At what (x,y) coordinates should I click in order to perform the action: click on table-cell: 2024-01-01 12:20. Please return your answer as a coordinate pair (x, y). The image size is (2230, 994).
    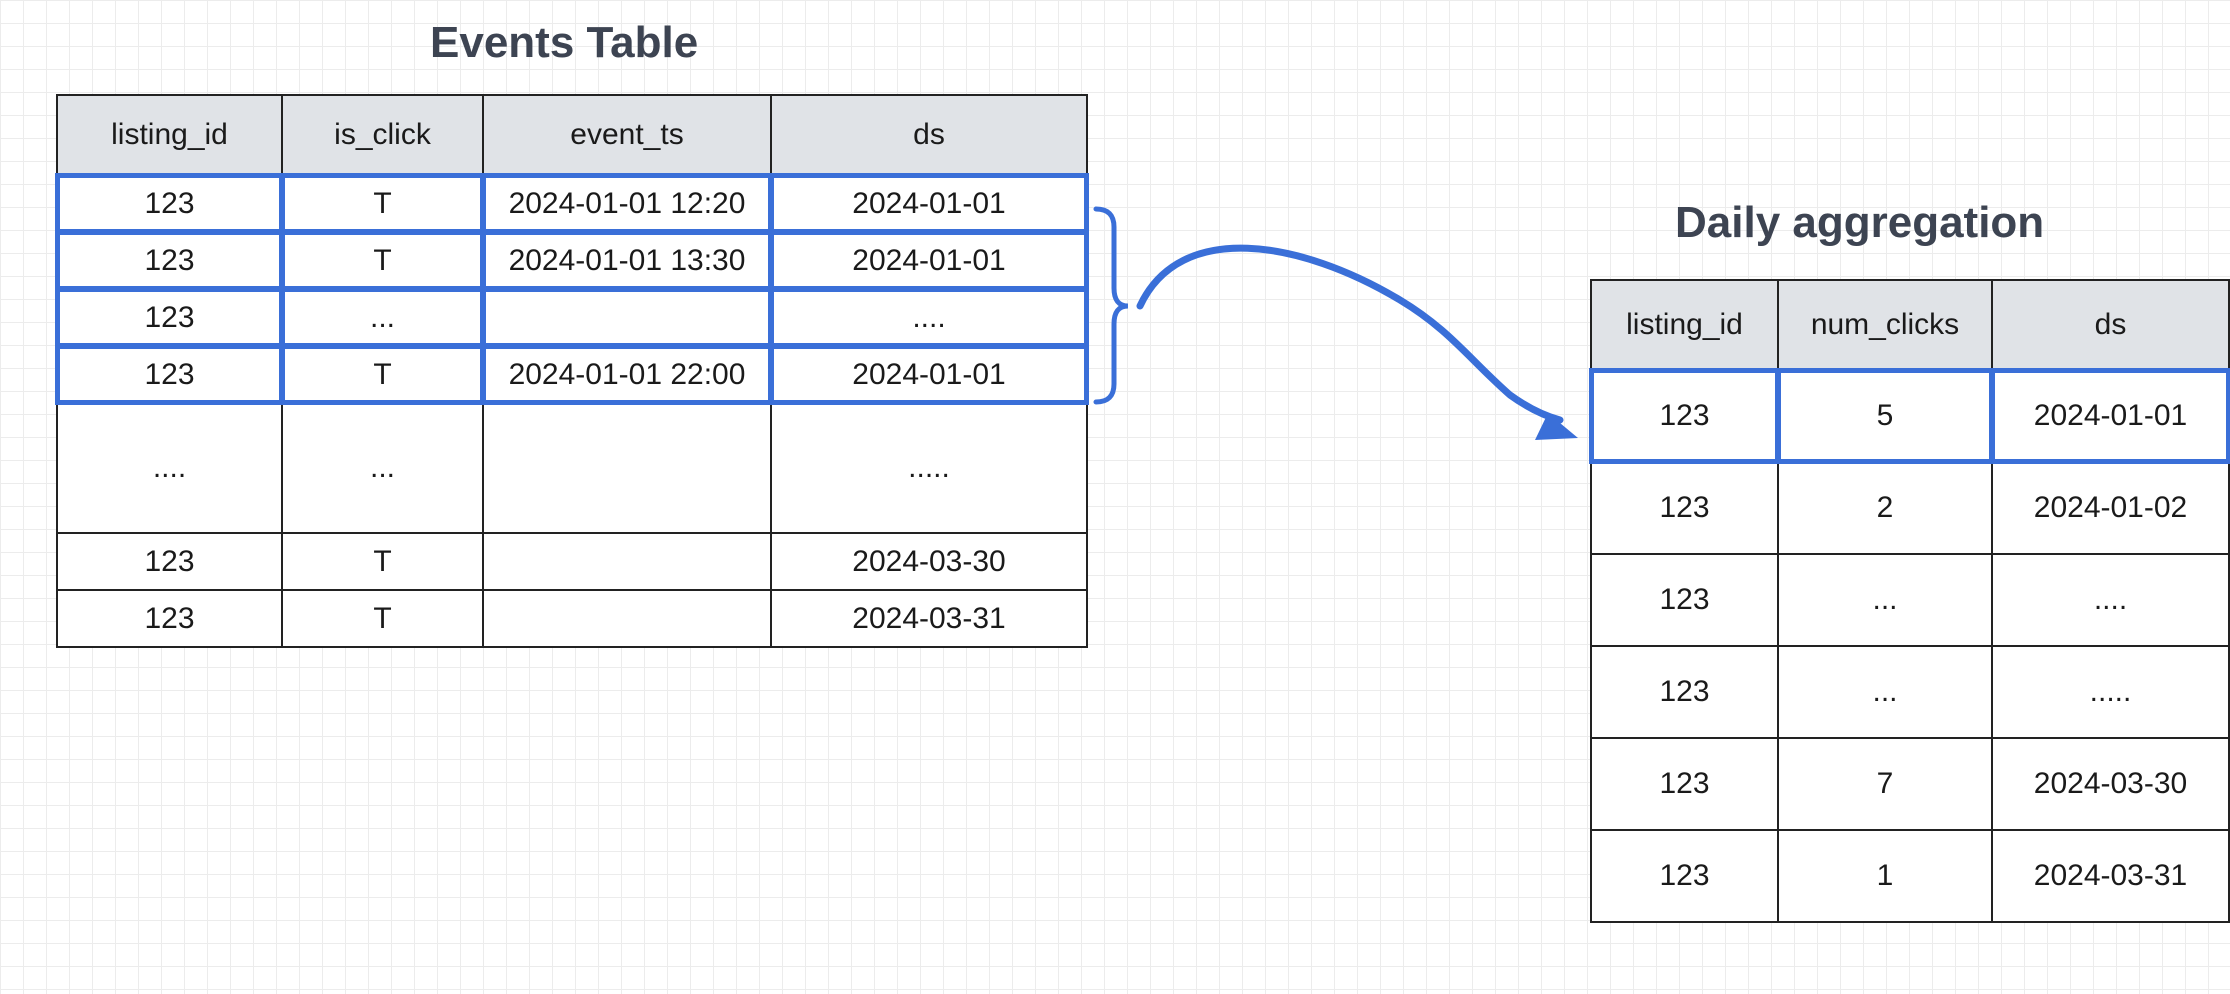
    Looking at the image, I should click on (627, 203).